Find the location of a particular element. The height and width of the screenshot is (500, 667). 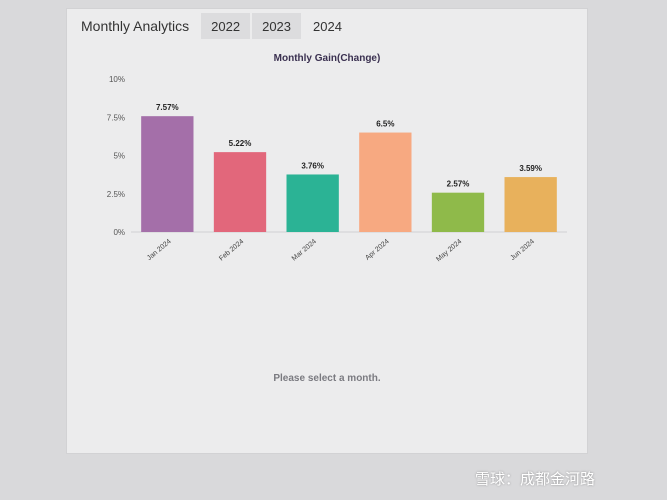

bar-value-label: 5.22% is located at coordinates (240, 143).